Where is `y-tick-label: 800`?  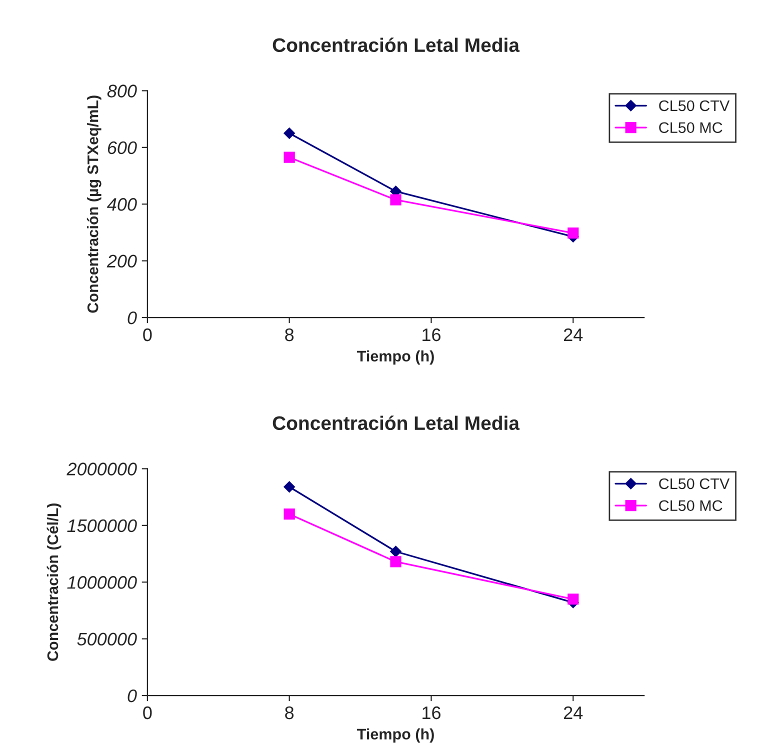
y-tick-label: 800 is located at coordinates (122, 91).